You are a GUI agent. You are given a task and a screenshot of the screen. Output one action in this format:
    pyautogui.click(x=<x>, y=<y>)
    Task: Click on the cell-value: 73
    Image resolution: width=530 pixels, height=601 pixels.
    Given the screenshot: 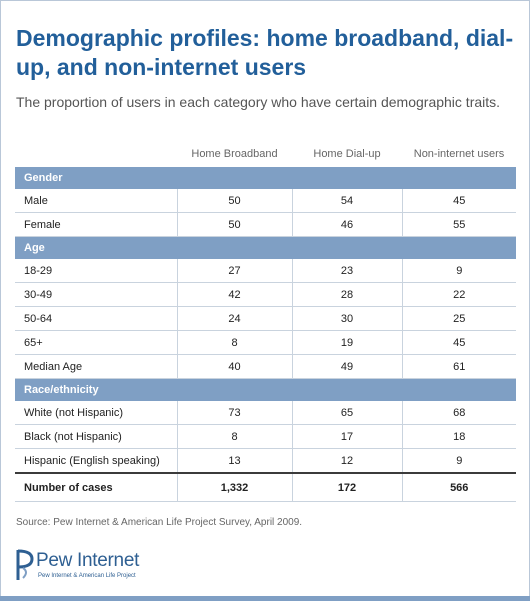 What is the action you would take?
    pyautogui.click(x=234, y=413)
    